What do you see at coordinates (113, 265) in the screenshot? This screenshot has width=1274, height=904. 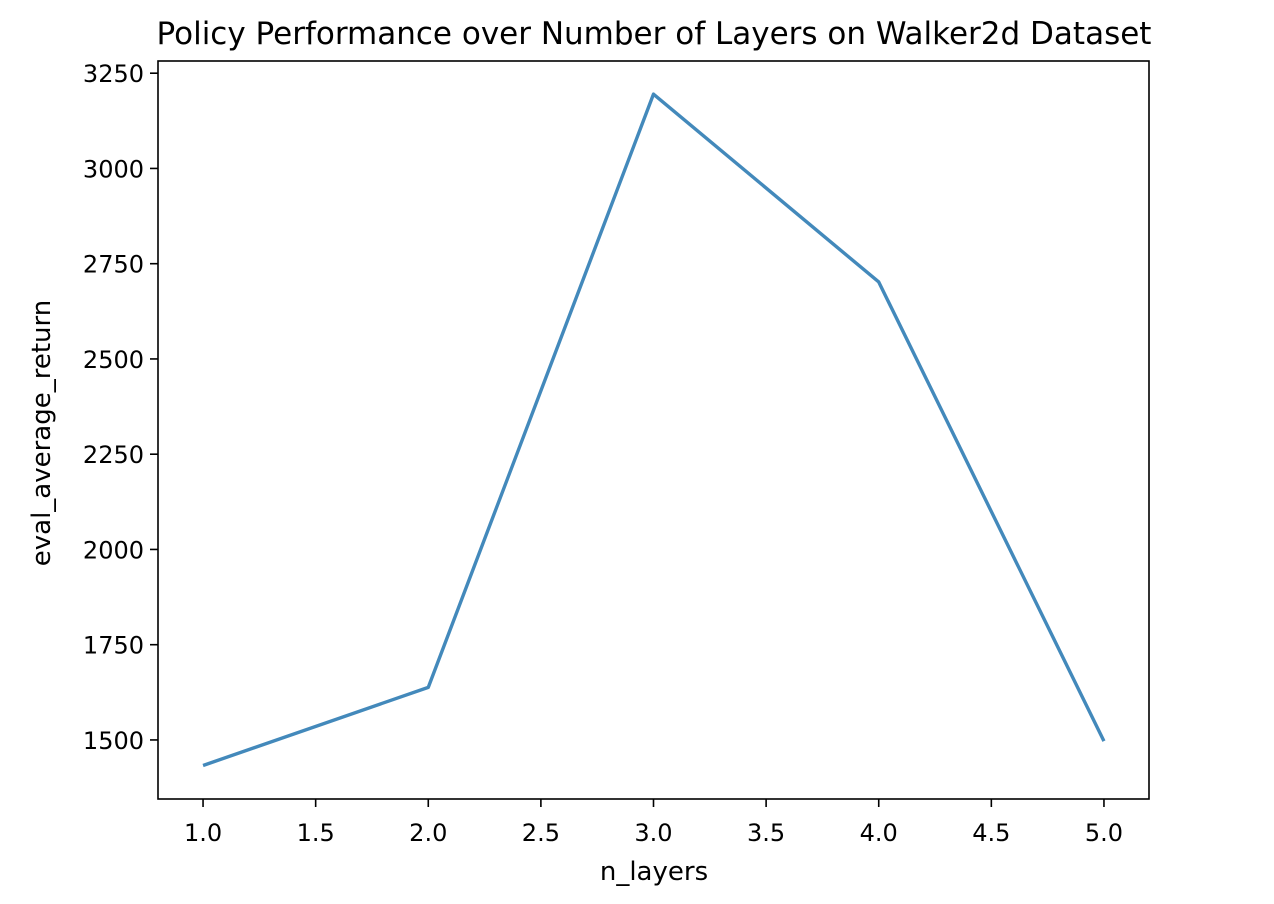 I see `y-tick-label: 2750` at bounding box center [113, 265].